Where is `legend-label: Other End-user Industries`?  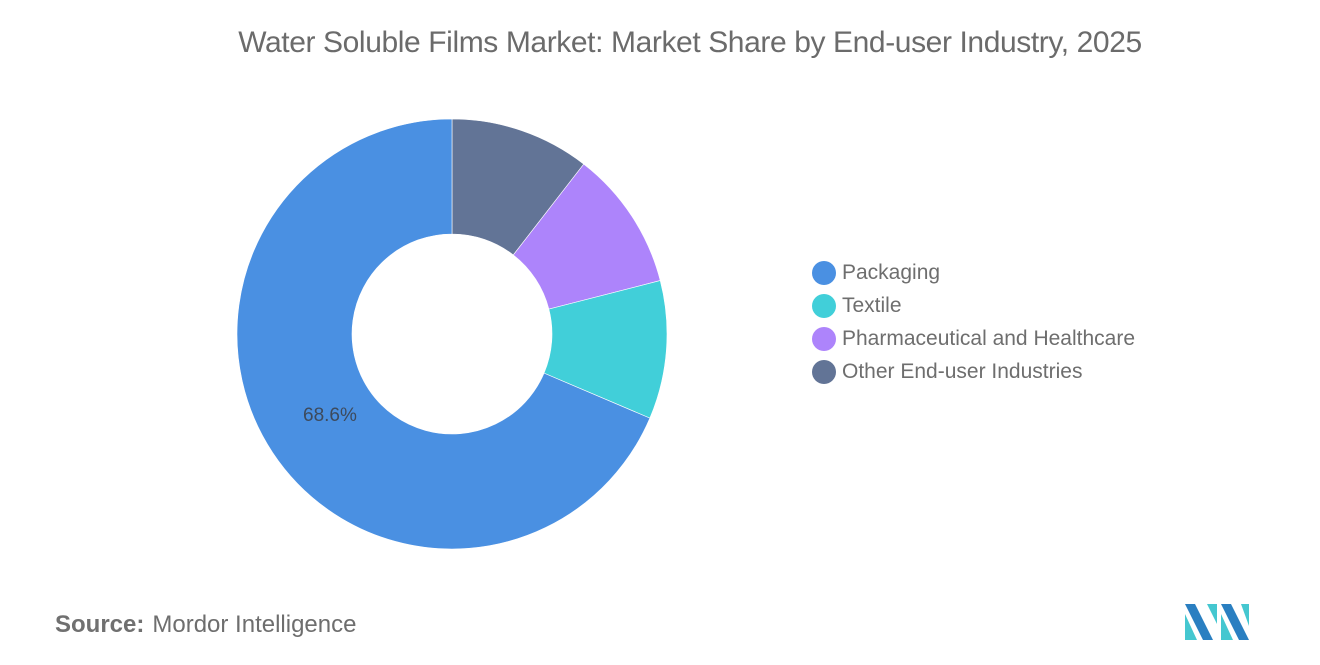 legend-label: Other End-user Industries is located at coordinates (962, 371).